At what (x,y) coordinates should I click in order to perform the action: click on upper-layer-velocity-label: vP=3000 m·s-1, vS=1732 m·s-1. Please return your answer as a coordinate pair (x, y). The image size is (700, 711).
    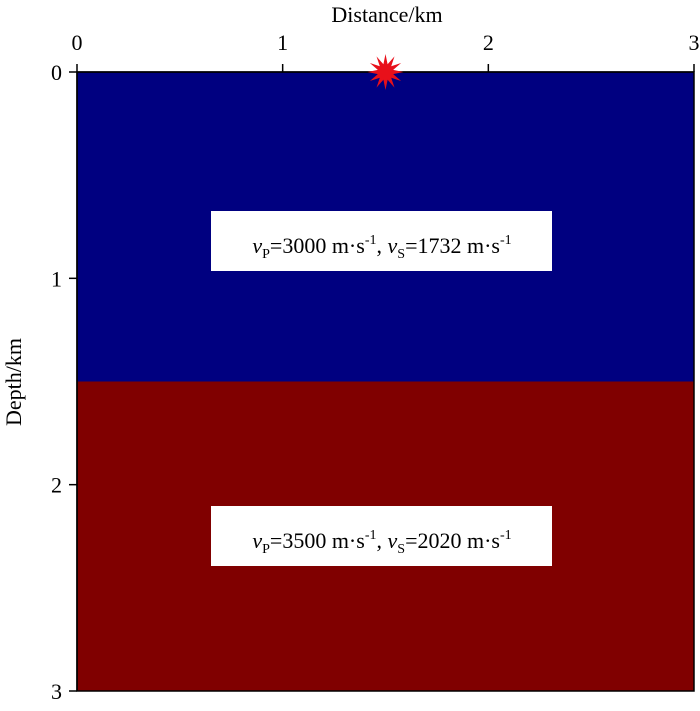
    Looking at the image, I should click on (381, 241).